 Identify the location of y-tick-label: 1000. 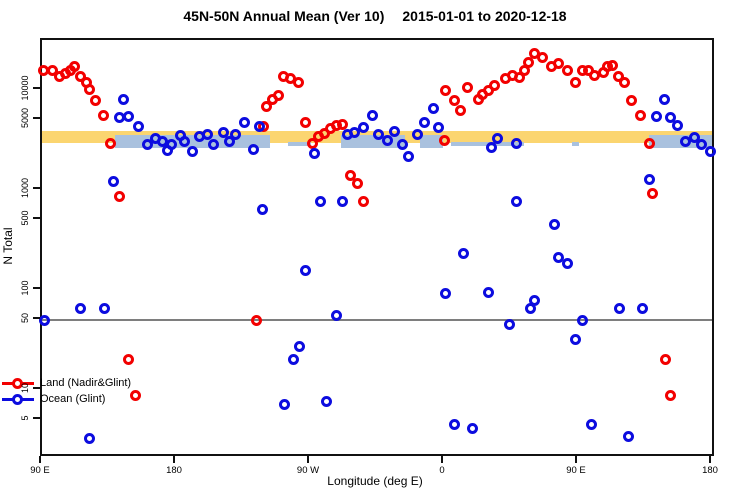
(25, 188).